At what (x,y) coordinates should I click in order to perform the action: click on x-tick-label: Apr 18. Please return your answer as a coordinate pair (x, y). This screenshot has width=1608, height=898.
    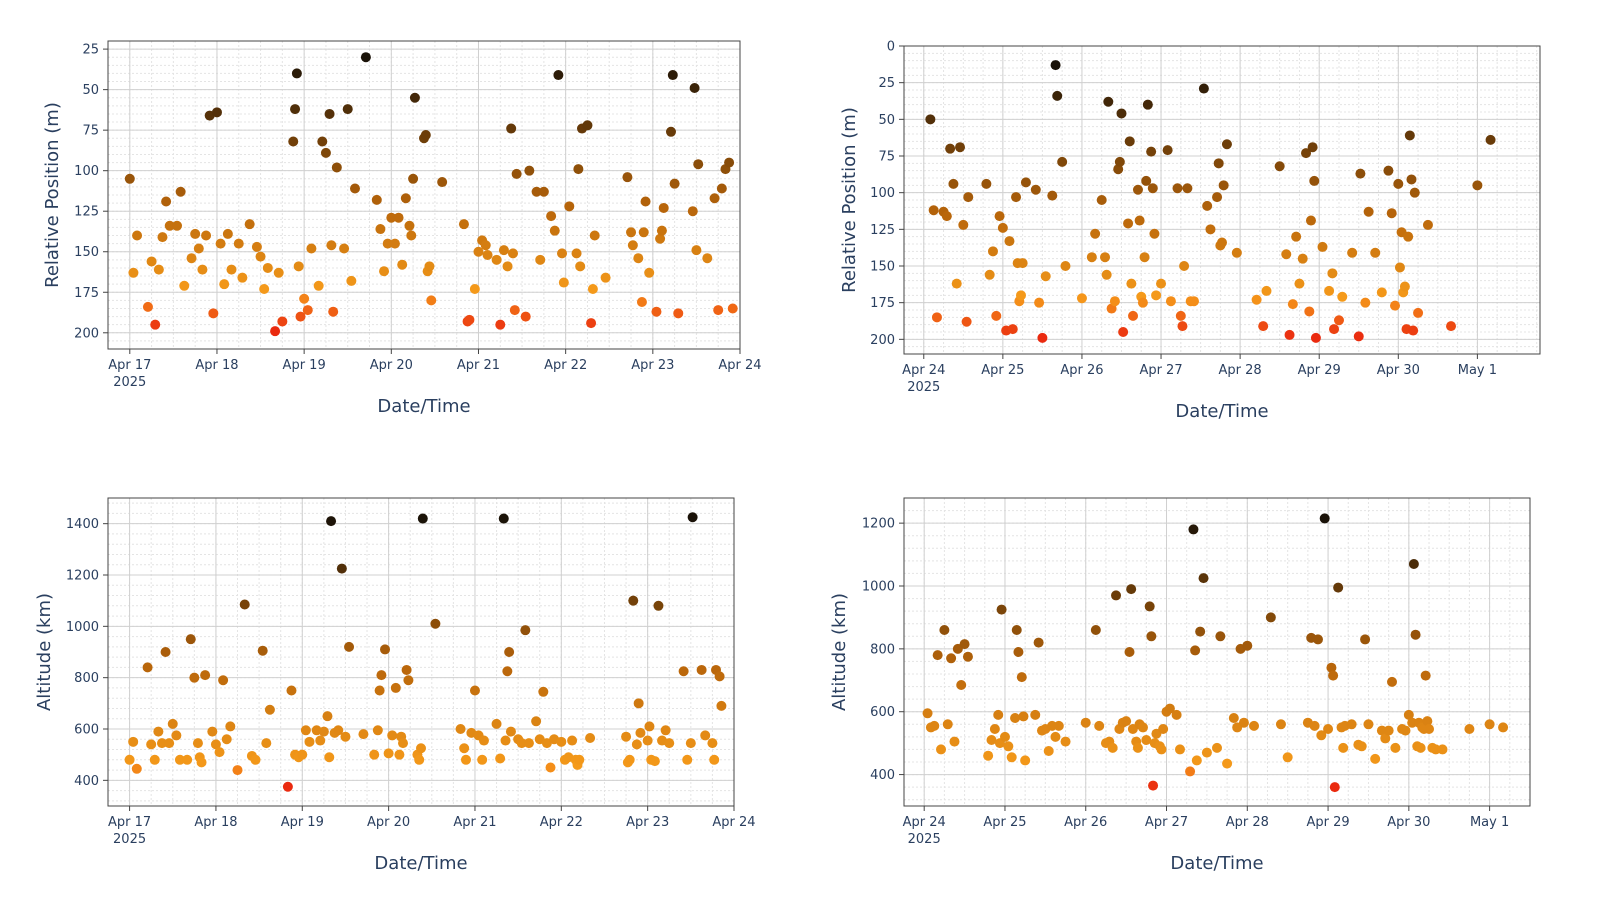
    Looking at the image, I should click on (216, 365).